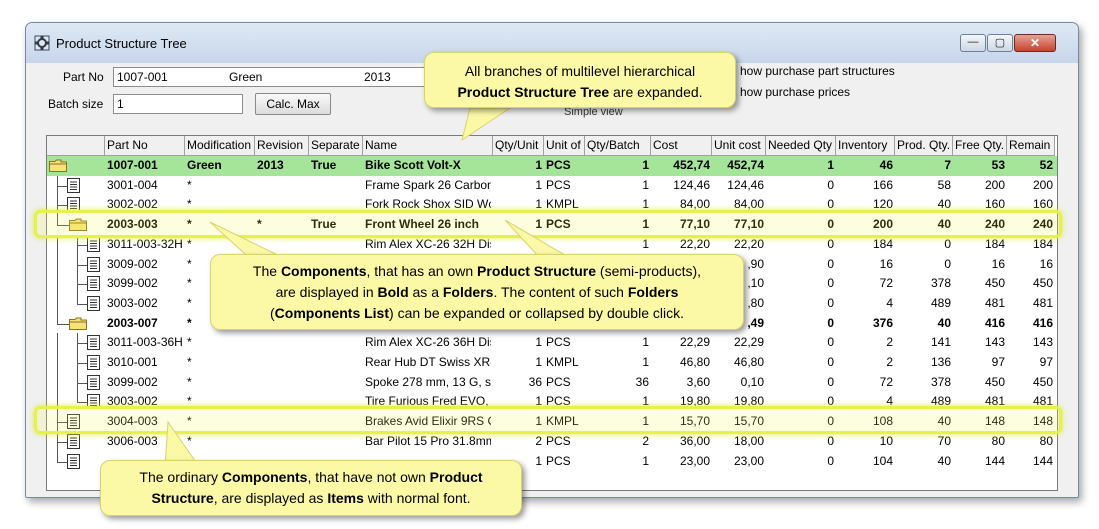  I want to click on column-header: Needed Qty, so click(801, 146).